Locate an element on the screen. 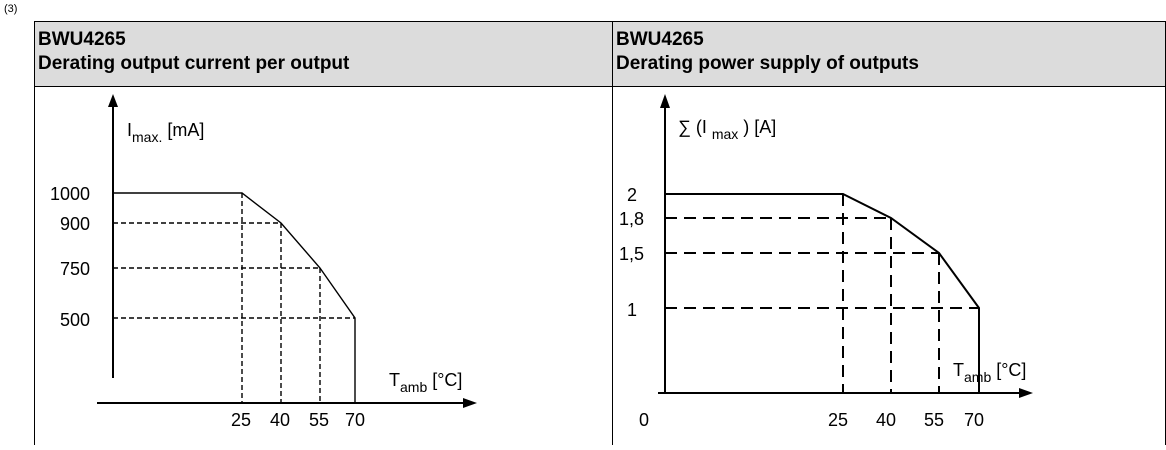 This screenshot has height=450, width=1166. y-tick-label: 1,8 is located at coordinates (631, 219).